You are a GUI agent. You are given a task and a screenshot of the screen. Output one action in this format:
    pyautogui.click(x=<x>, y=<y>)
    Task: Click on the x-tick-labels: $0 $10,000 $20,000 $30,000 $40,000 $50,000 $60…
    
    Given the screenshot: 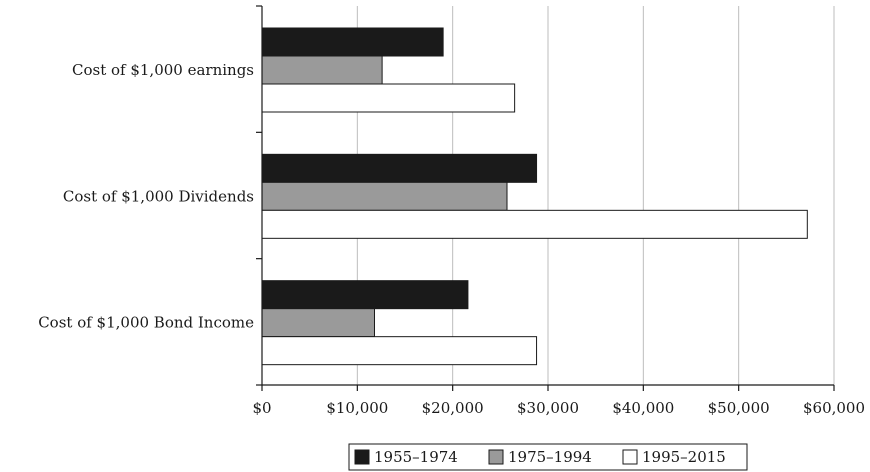 What is the action you would take?
    pyautogui.click(x=558, y=408)
    